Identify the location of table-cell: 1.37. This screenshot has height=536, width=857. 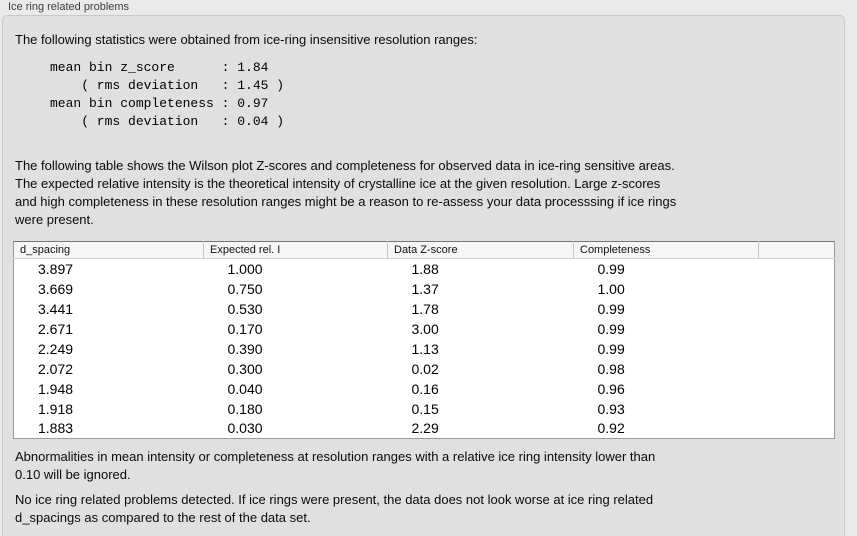
(425, 288).